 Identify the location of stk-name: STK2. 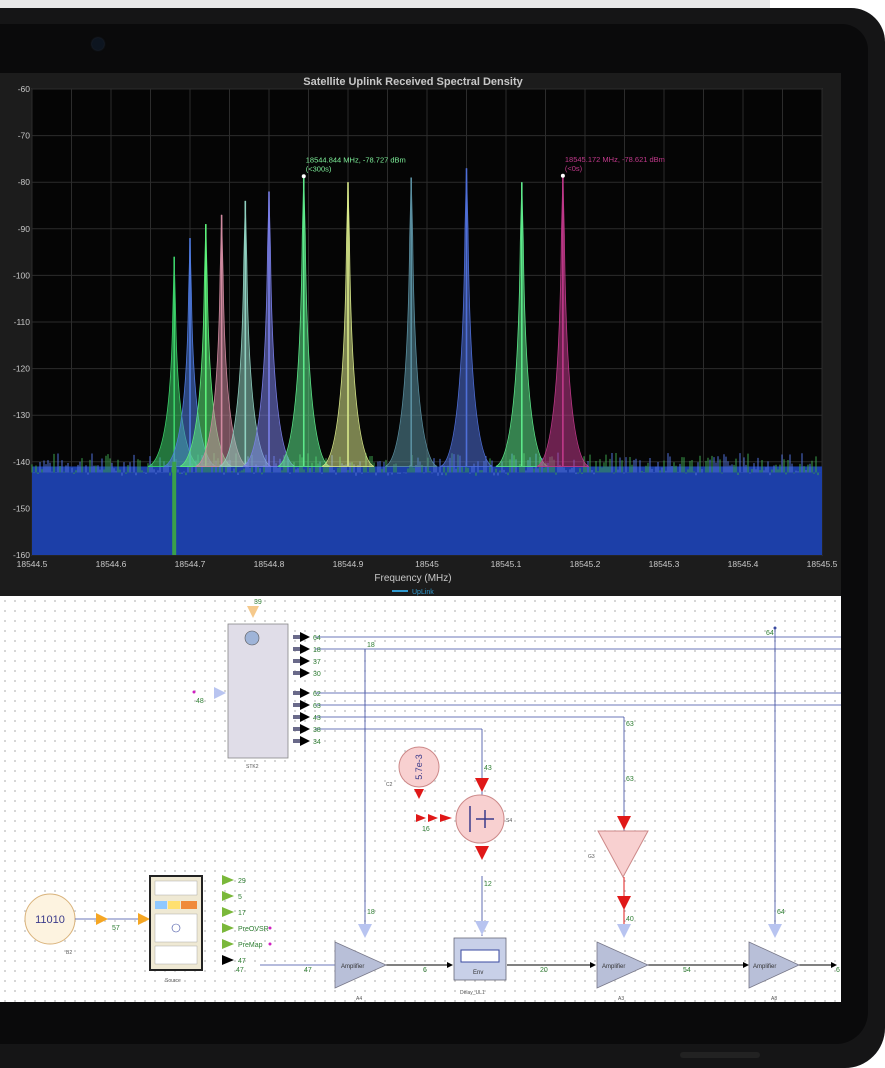
(252, 767).